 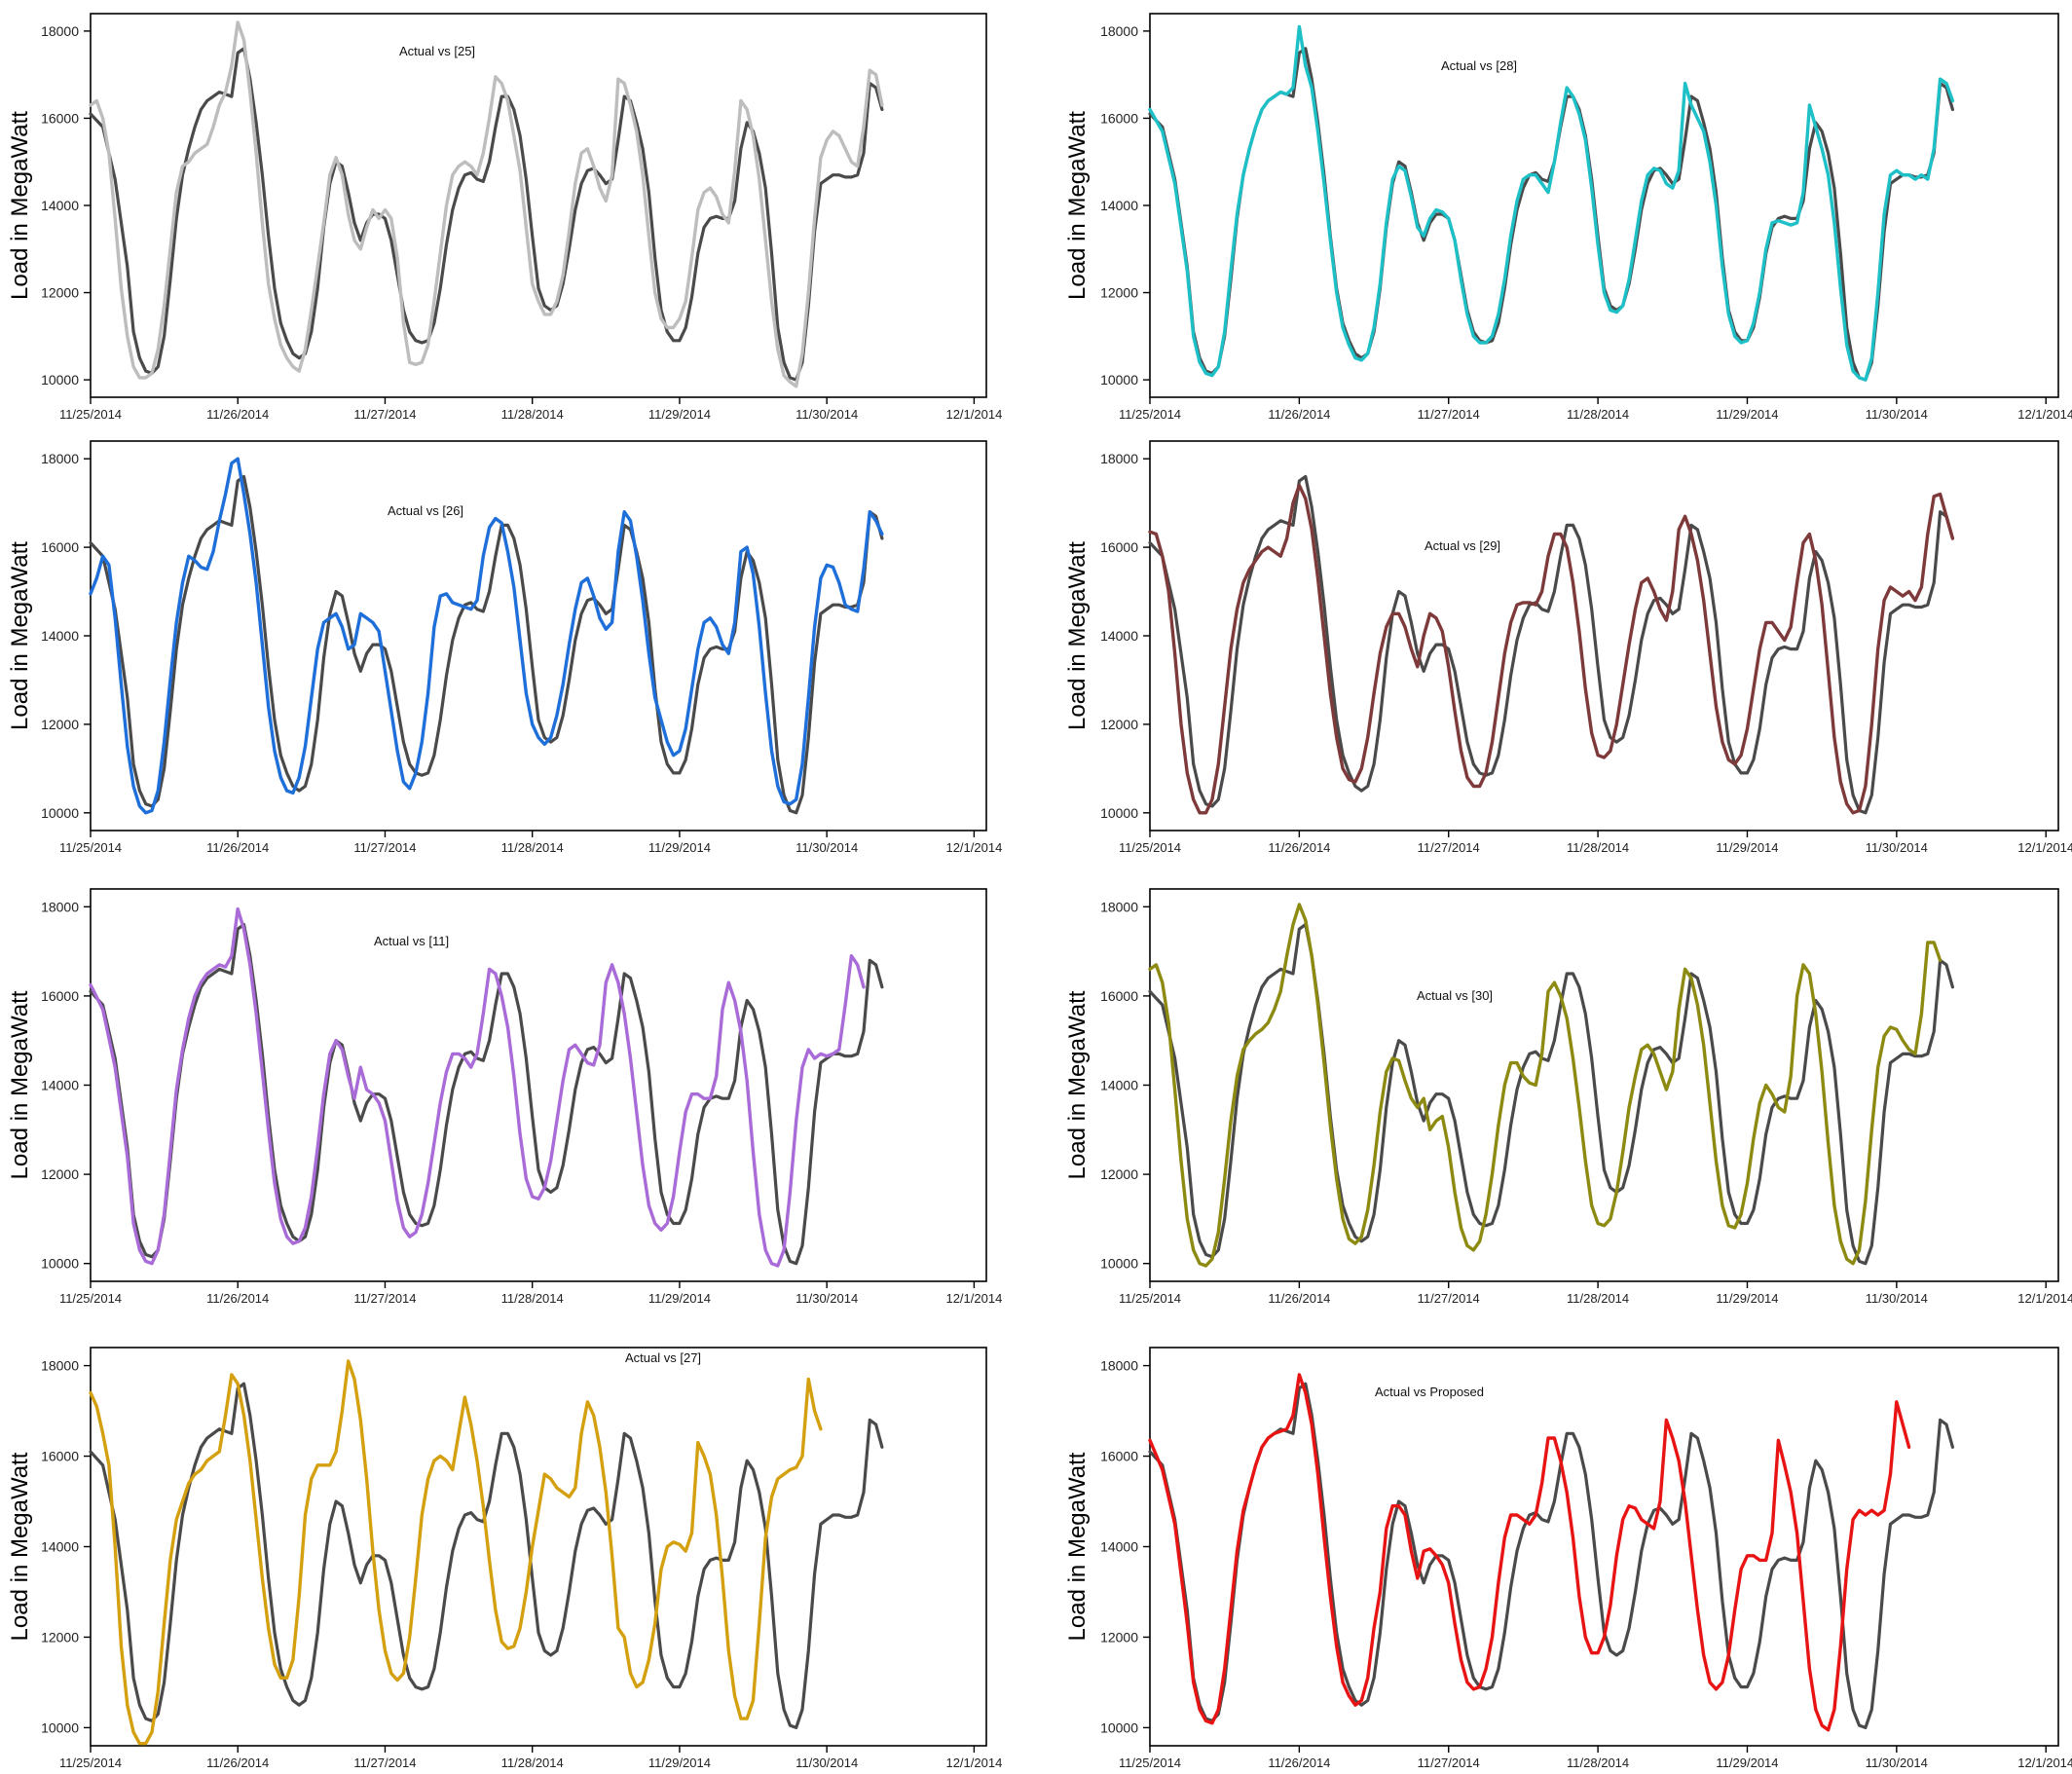 What do you see at coordinates (425, 510) in the screenshot?
I see `chart-annotation: Actual vs [26]` at bounding box center [425, 510].